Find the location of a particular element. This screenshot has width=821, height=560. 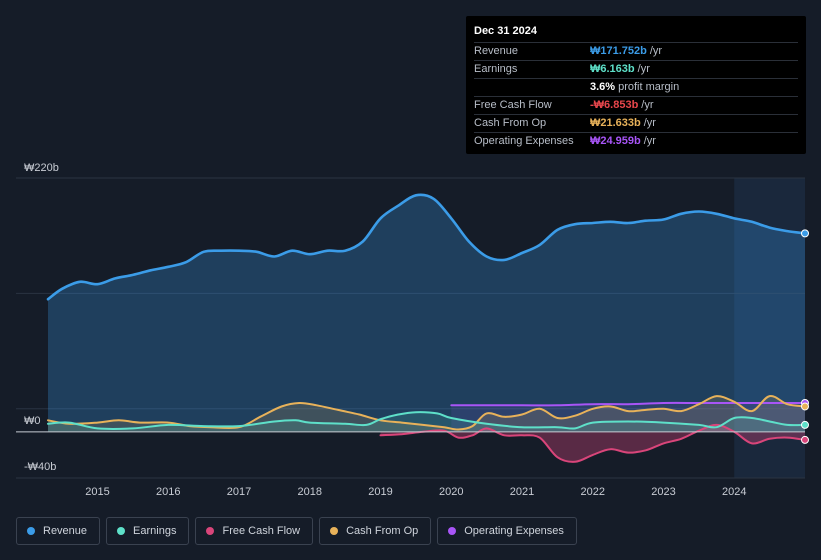

tooltip-row-value: 3.6% is located at coordinates (603, 87).